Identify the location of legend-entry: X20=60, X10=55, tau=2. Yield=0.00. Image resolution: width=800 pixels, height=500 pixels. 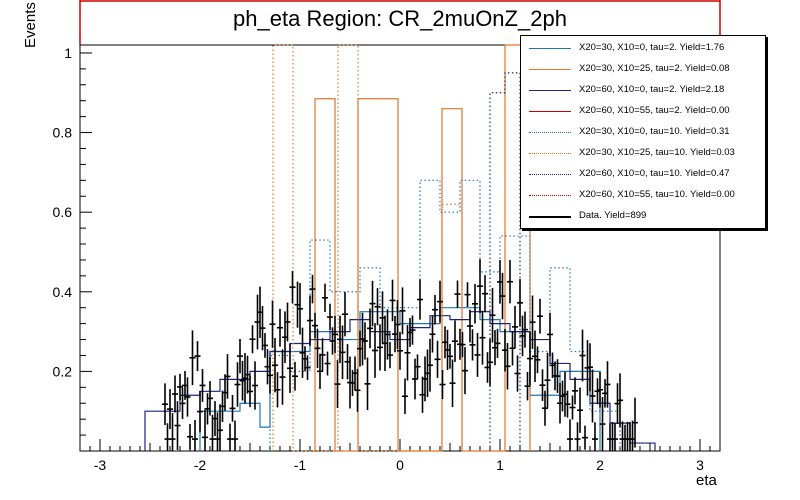
(643, 111).